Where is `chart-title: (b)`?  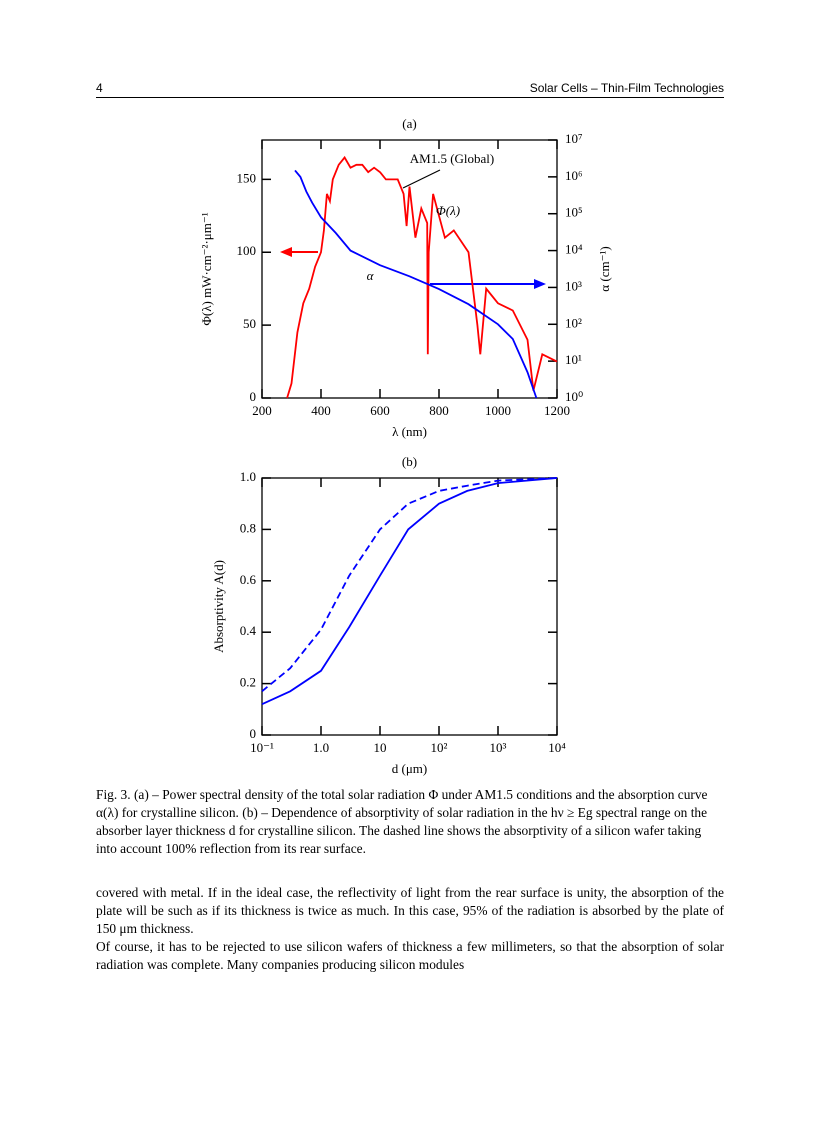
chart-title: (b) is located at coordinates (409, 461).